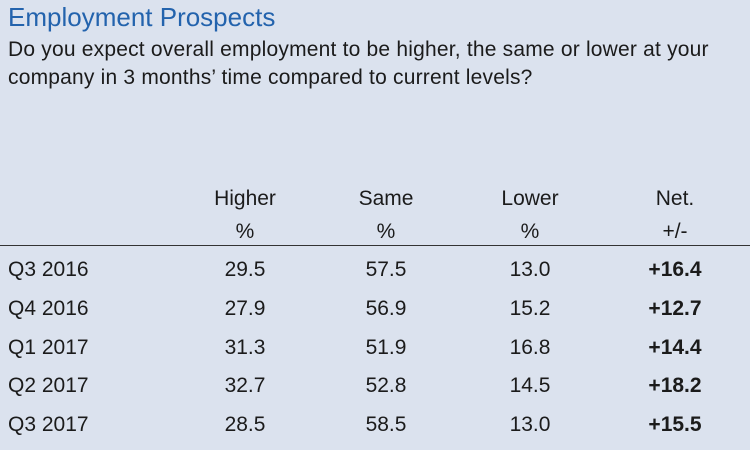 This screenshot has height=450, width=750. What do you see at coordinates (675, 424) in the screenshot?
I see `net-value: +15.5` at bounding box center [675, 424].